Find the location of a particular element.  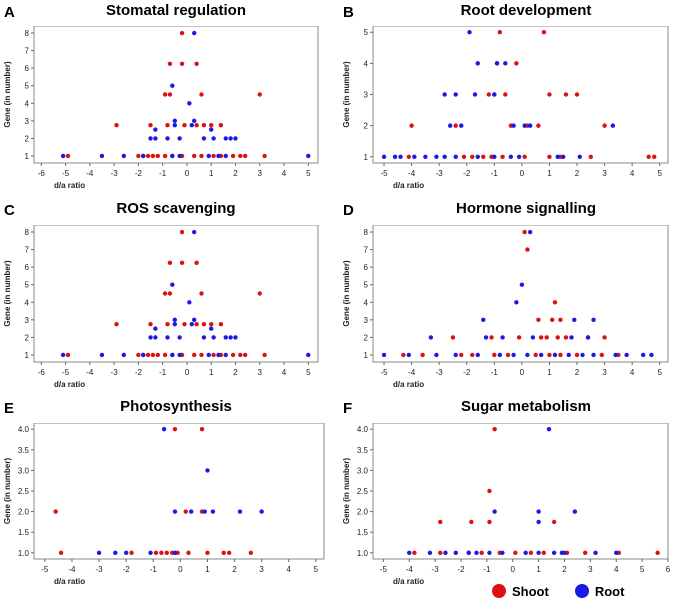

x-tick-label: -5 is located at coordinates (45, 569).